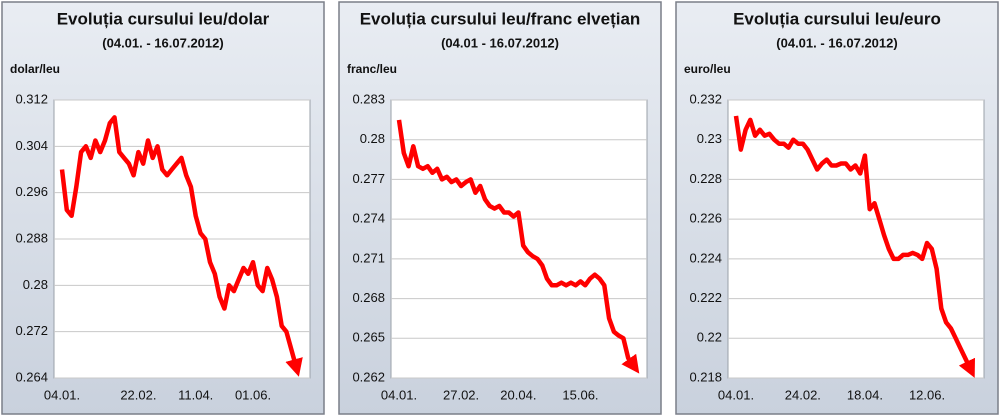 The width and height of the screenshot is (1000, 416). Describe the element at coordinates (31, 145) in the screenshot. I see `y-tick-label: 0.304` at that location.